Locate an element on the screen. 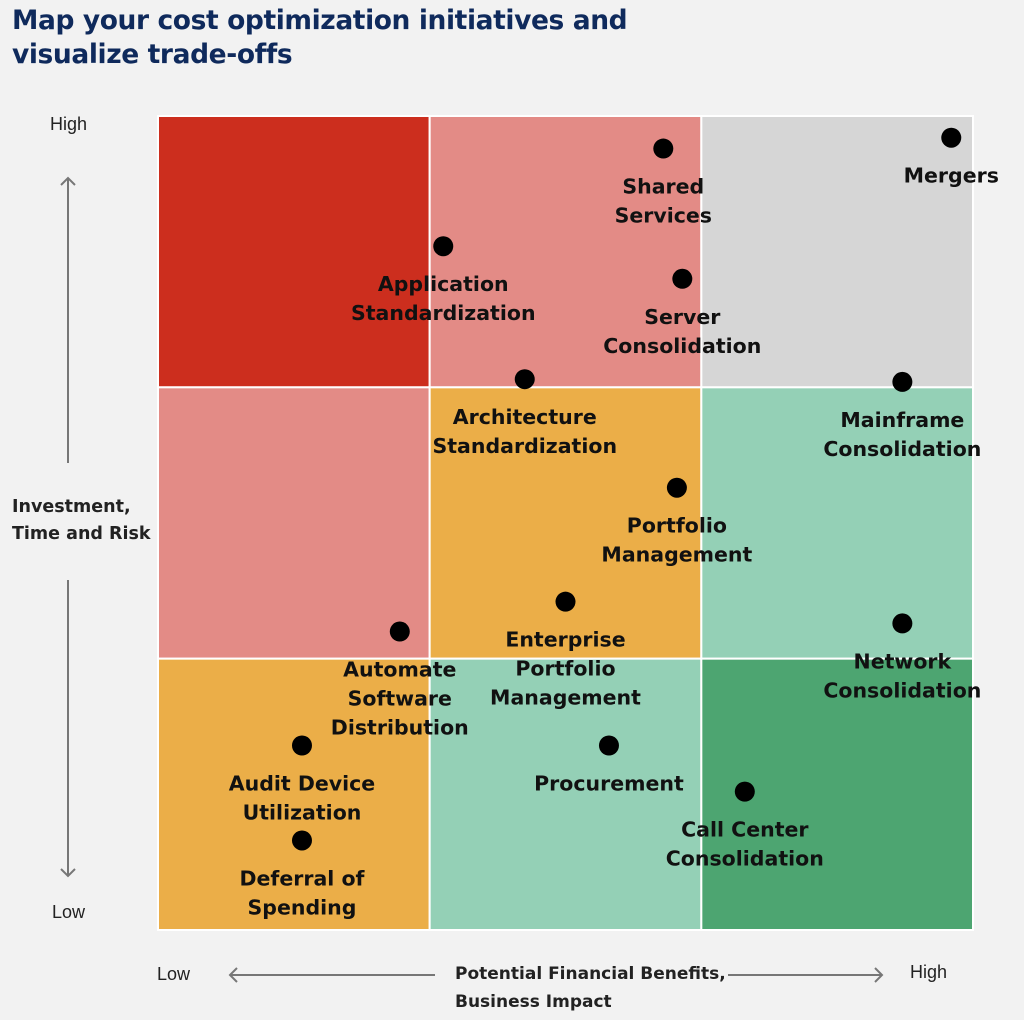 The width and height of the screenshot is (1024, 1020). x-axis-title-line-1: Potential Financial Benefits, is located at coordinates (590, 974).